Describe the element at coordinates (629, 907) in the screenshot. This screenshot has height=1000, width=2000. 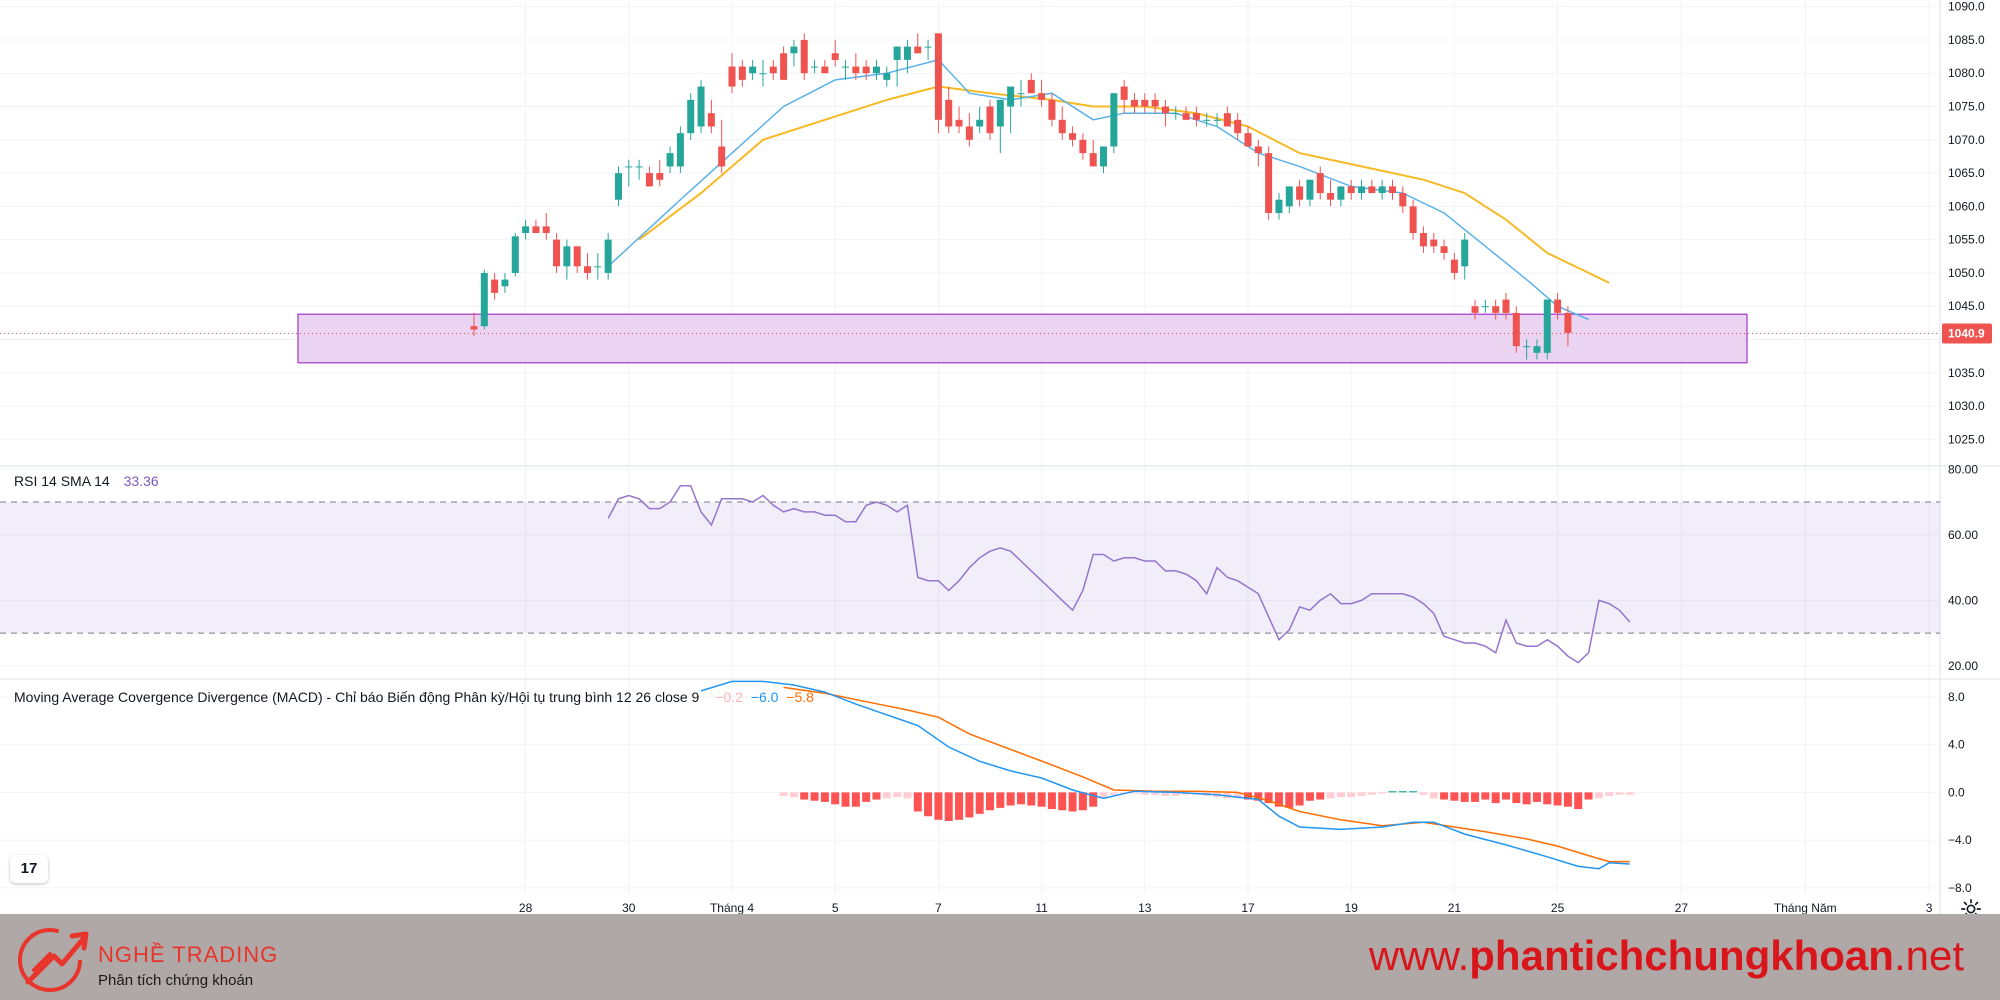
I see `time-axis-label: 30` at that location.